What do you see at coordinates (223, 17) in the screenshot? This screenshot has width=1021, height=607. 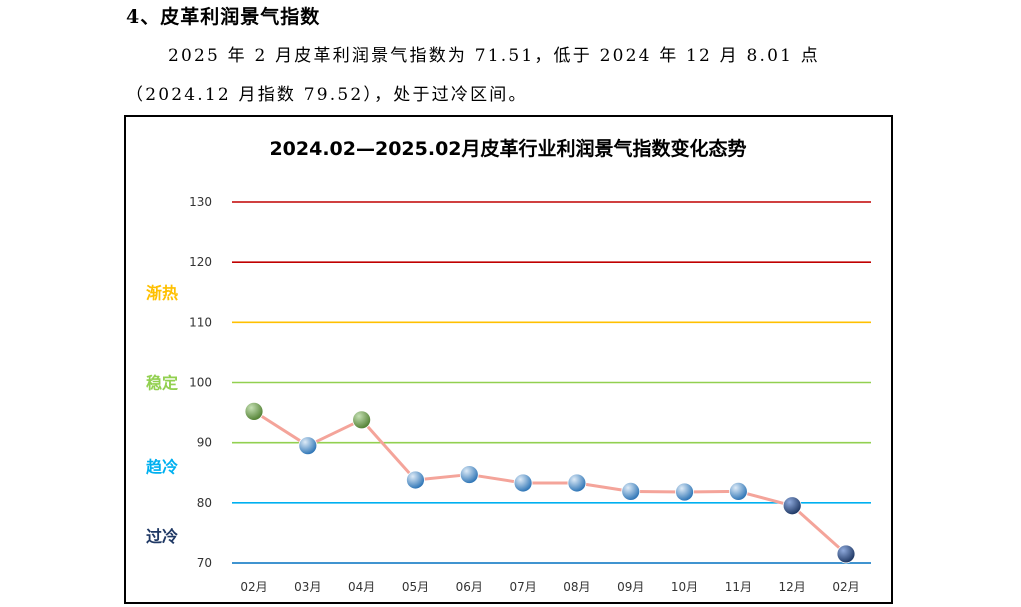 I see `section-heading: 4、皮革利润景气指数` at bounding box center [223, 17].